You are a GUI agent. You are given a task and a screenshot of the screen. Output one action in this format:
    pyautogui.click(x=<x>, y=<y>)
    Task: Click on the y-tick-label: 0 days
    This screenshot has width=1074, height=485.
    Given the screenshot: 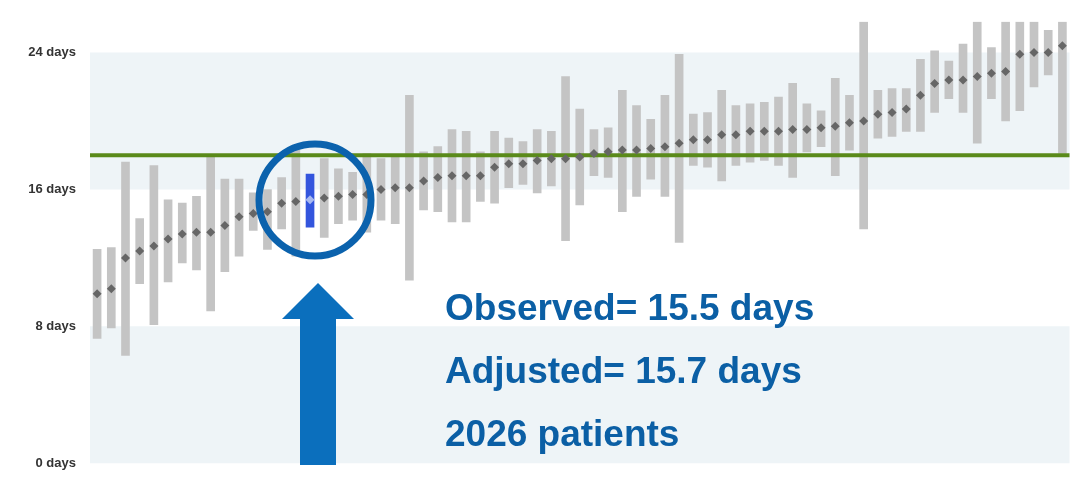 What is the action you would take?
    pyautogui.click(x=55, y=462)
    